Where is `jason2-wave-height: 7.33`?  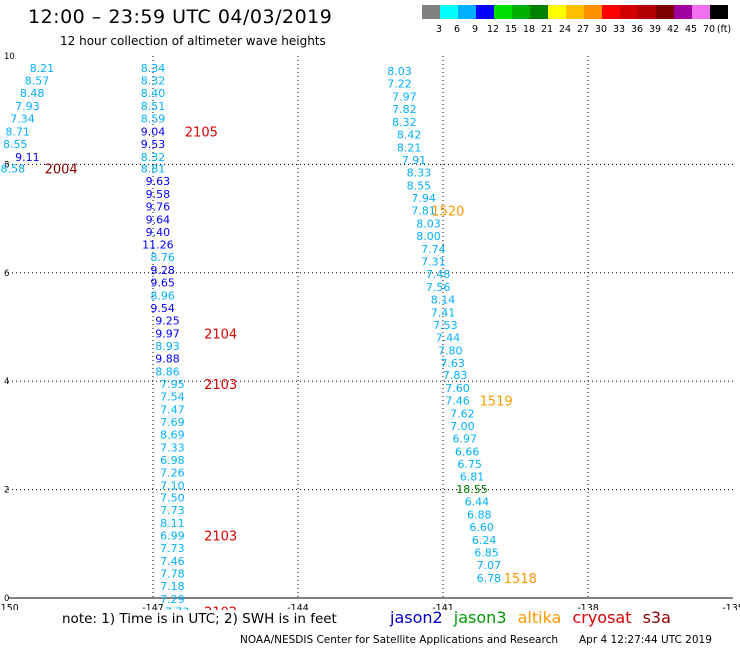 jason2-wave-height: 7.33 is located at coordinates (172, 447).